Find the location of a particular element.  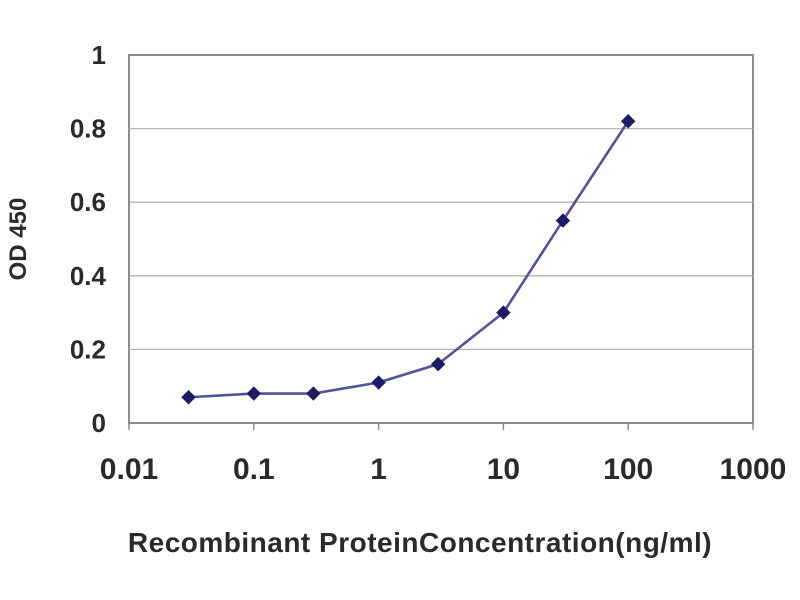

x-tick-label: 0.1 is located at coordinates (254, 469).